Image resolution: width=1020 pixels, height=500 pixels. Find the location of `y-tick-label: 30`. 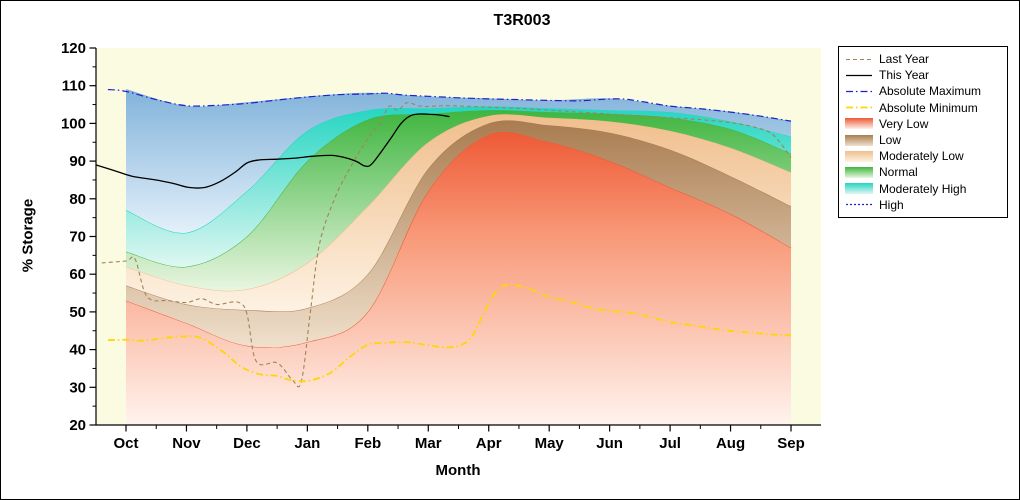

y-tick-label: 30 is located at coordinates (77, 387).